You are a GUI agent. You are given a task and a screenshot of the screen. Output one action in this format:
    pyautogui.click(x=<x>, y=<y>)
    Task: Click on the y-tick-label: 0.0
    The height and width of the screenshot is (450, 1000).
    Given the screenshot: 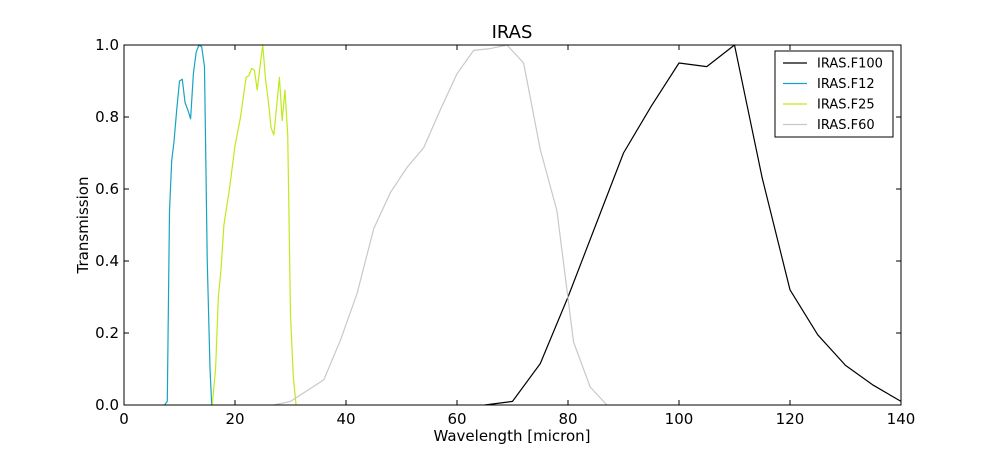 What is the action you would take?
    pyautogui.click(x=107, y=405)
    